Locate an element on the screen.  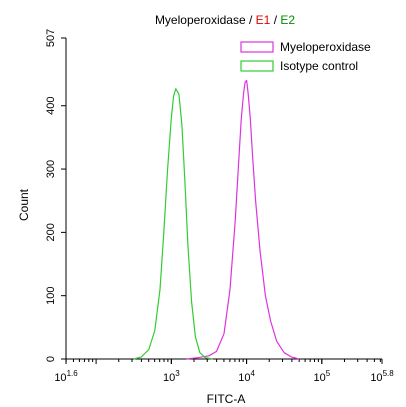
y-axis: 0 100 200 300 400 507 is located at coordinates (56, 195).